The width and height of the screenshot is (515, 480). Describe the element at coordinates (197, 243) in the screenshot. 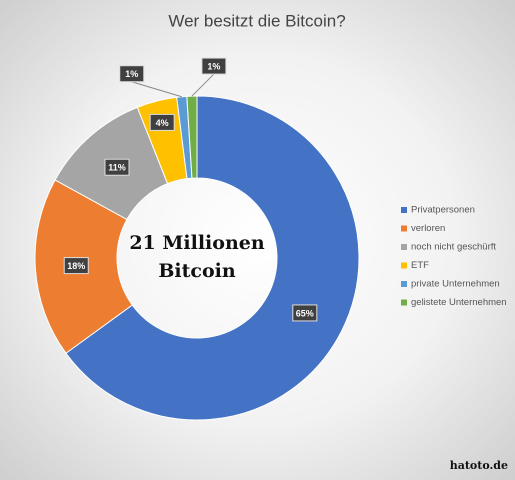

I see `center-text: 21 Millionen` at that location.